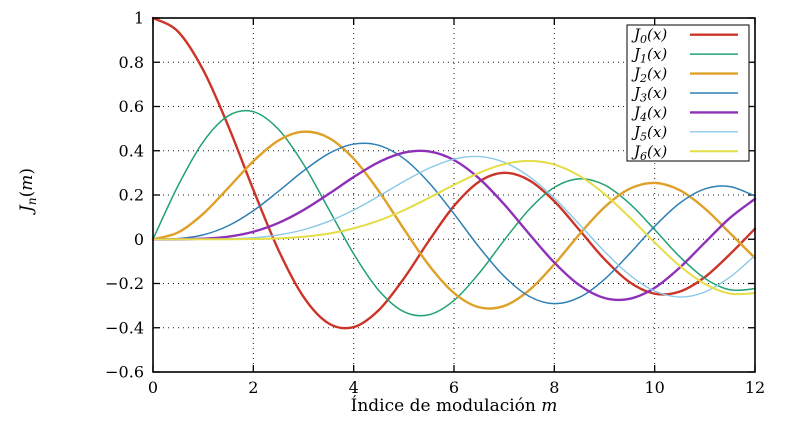 The width and height of the screenshot is (794, 429). I want to click on legend-label: J2(x), so click(649, 75).